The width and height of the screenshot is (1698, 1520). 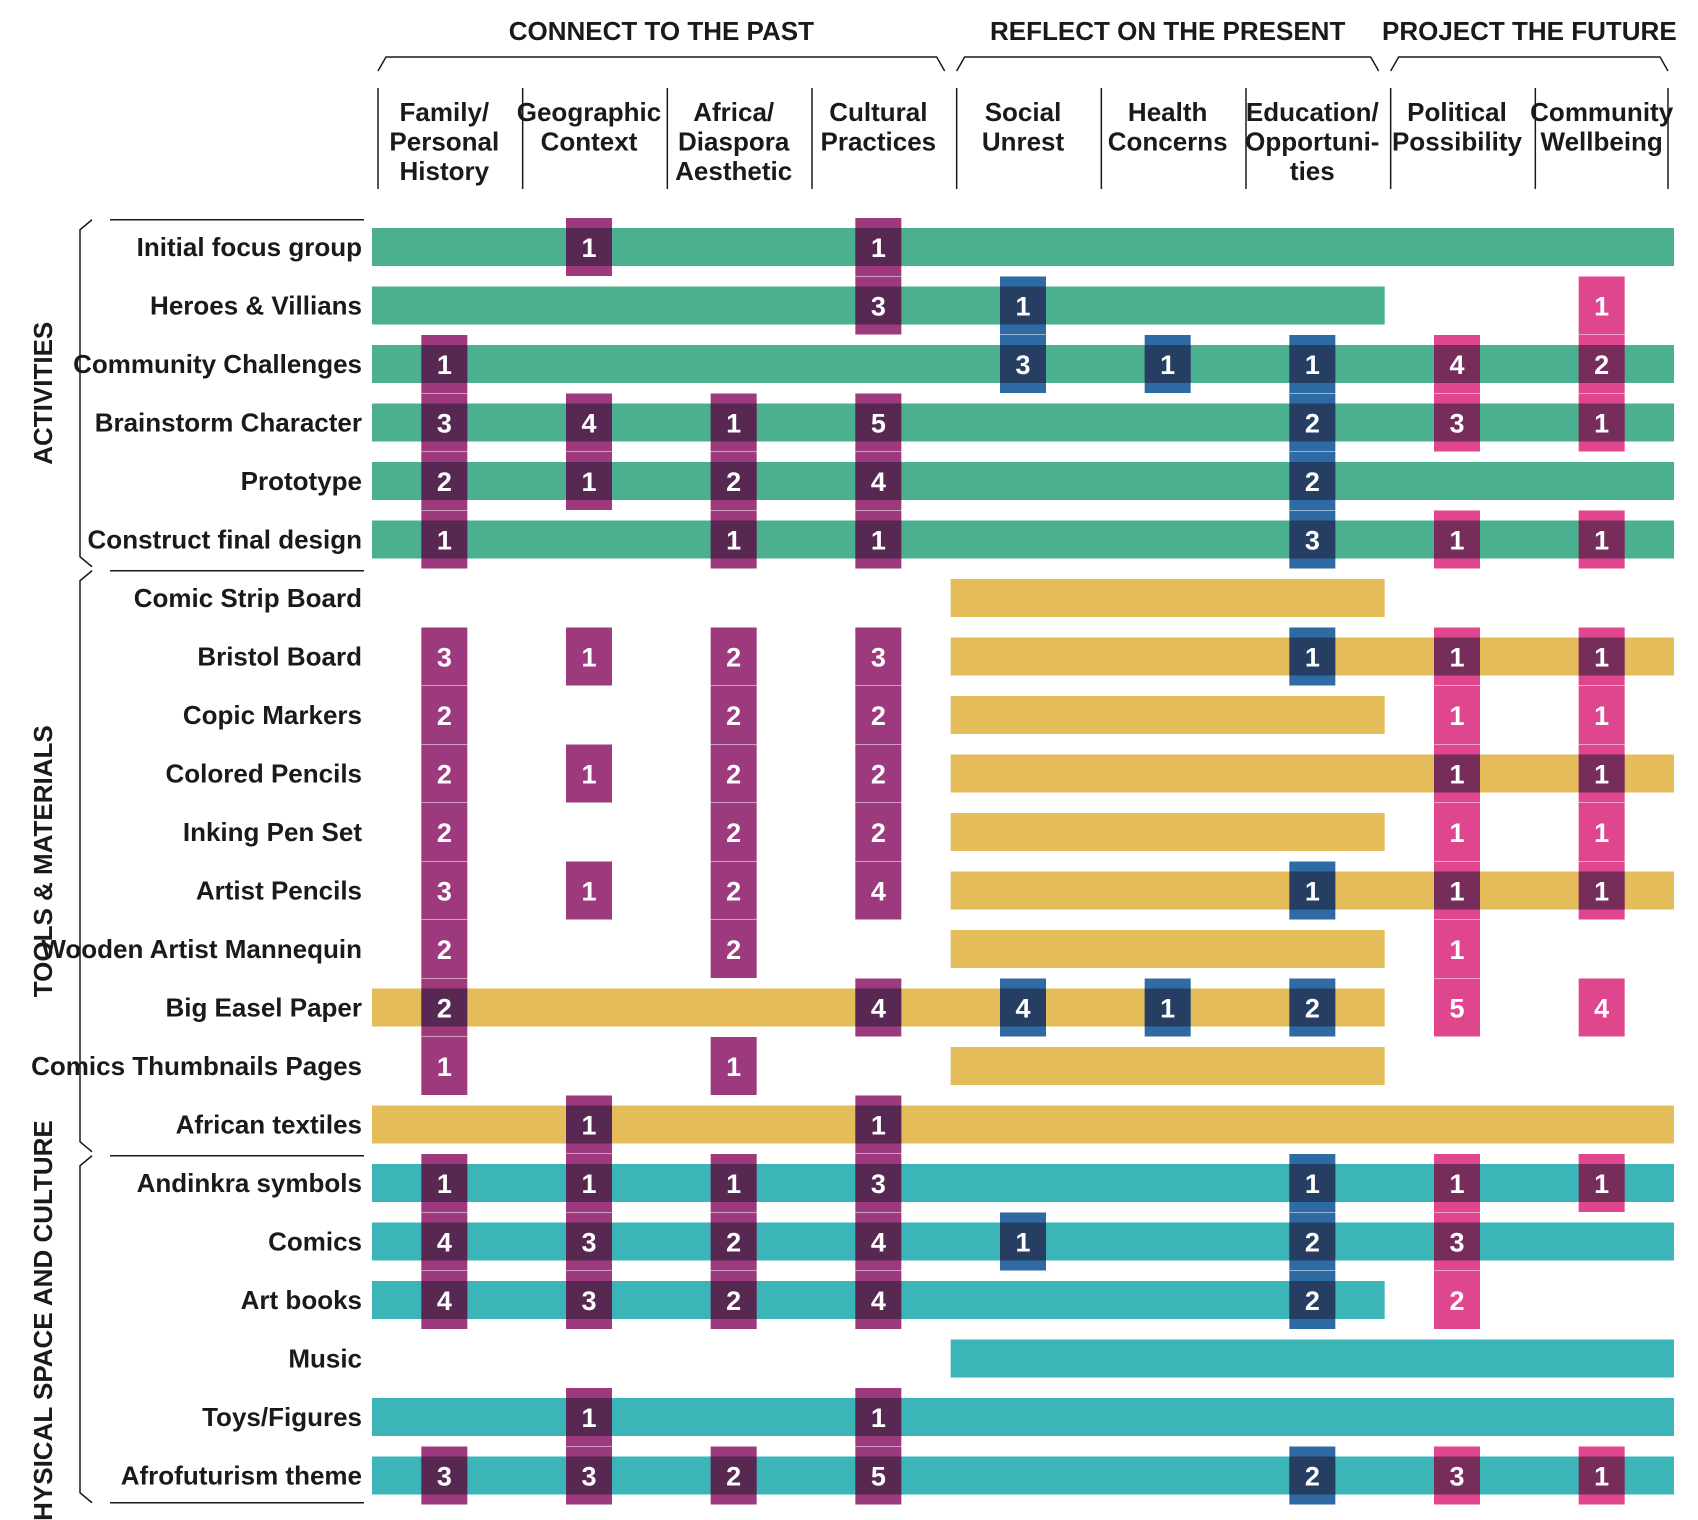 I want to click on row-label: Wooden Artist Mannequin, so click(x=201, y=949).